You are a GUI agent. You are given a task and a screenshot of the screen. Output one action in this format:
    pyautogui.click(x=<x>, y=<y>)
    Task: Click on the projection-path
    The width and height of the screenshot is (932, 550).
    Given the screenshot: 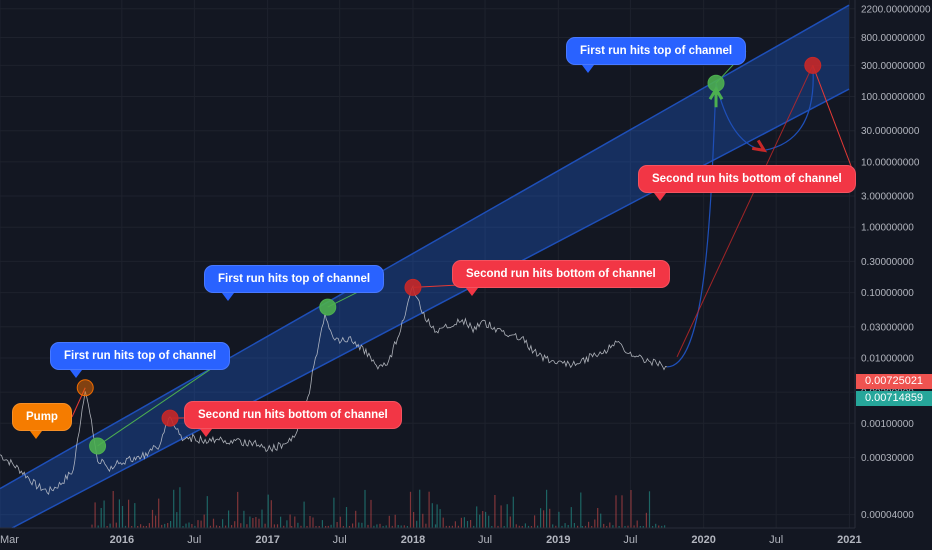 What is the action you would take?
    pyautogui.click(x=740, y=216)
    